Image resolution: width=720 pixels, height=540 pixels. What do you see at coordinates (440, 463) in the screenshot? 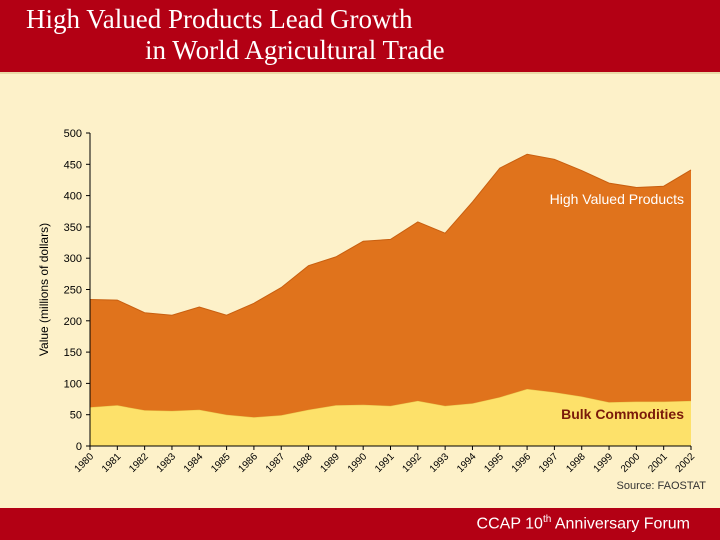
I see `x-tick-label-1993: 1993` at bounding box center [440, 463].